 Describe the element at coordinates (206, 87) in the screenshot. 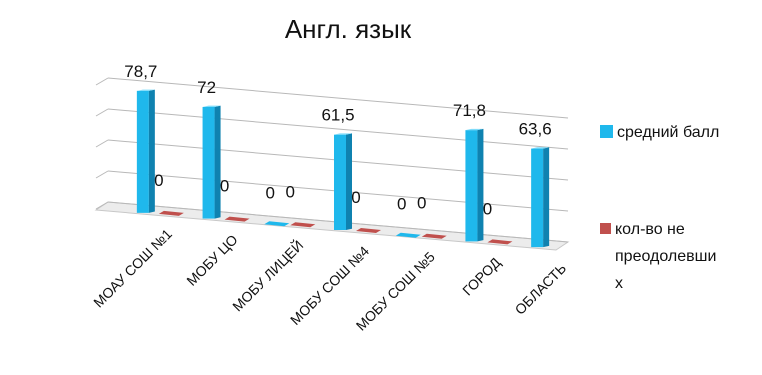

I see `data-label-s1-1: 72` at that location.